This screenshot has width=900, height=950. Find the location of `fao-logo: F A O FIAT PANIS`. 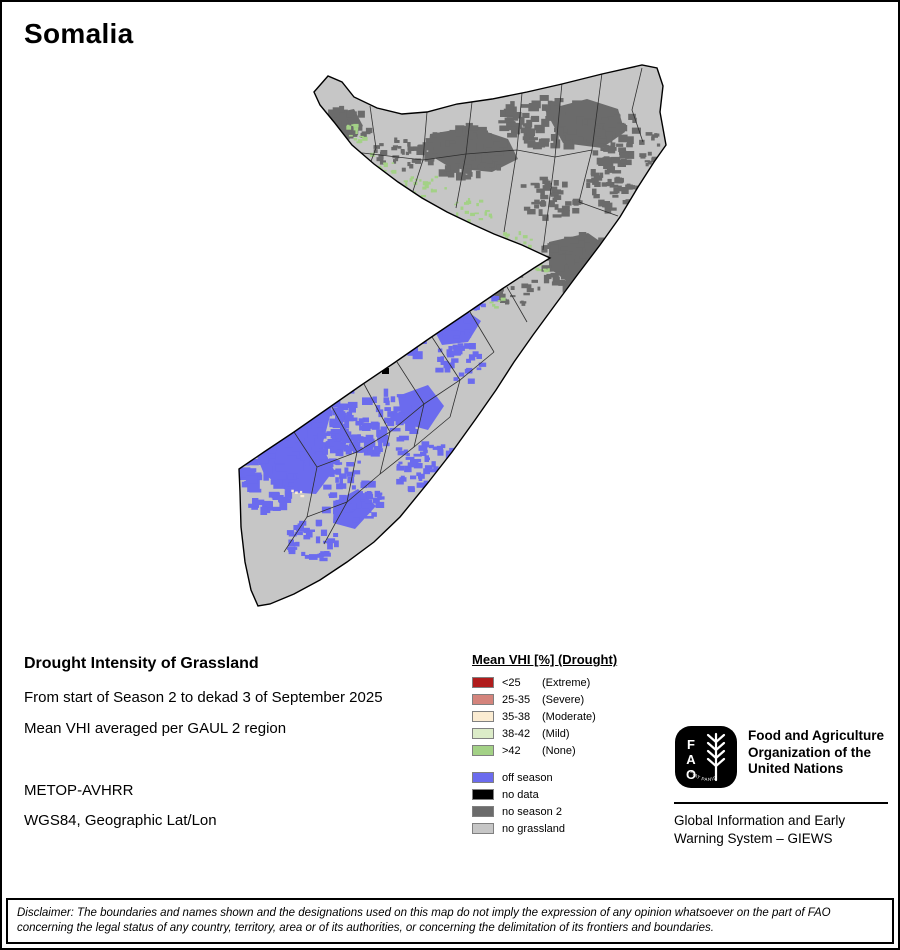

fao-logo: F A O FIAT PANIS is located at coordinates (706, 757).